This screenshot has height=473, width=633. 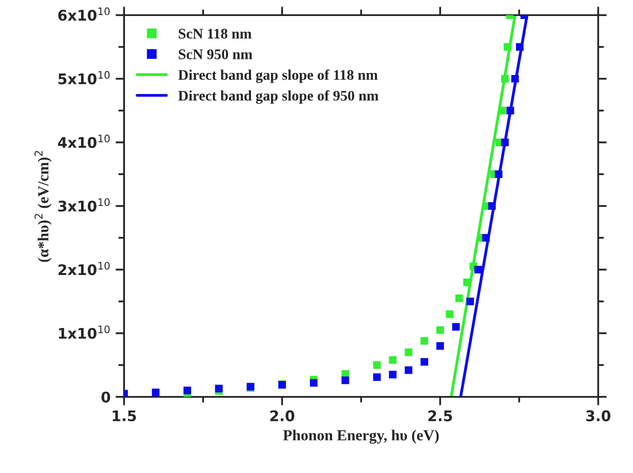 I want to click on x-tick-label: 2.5, so click(x=440, y=416).